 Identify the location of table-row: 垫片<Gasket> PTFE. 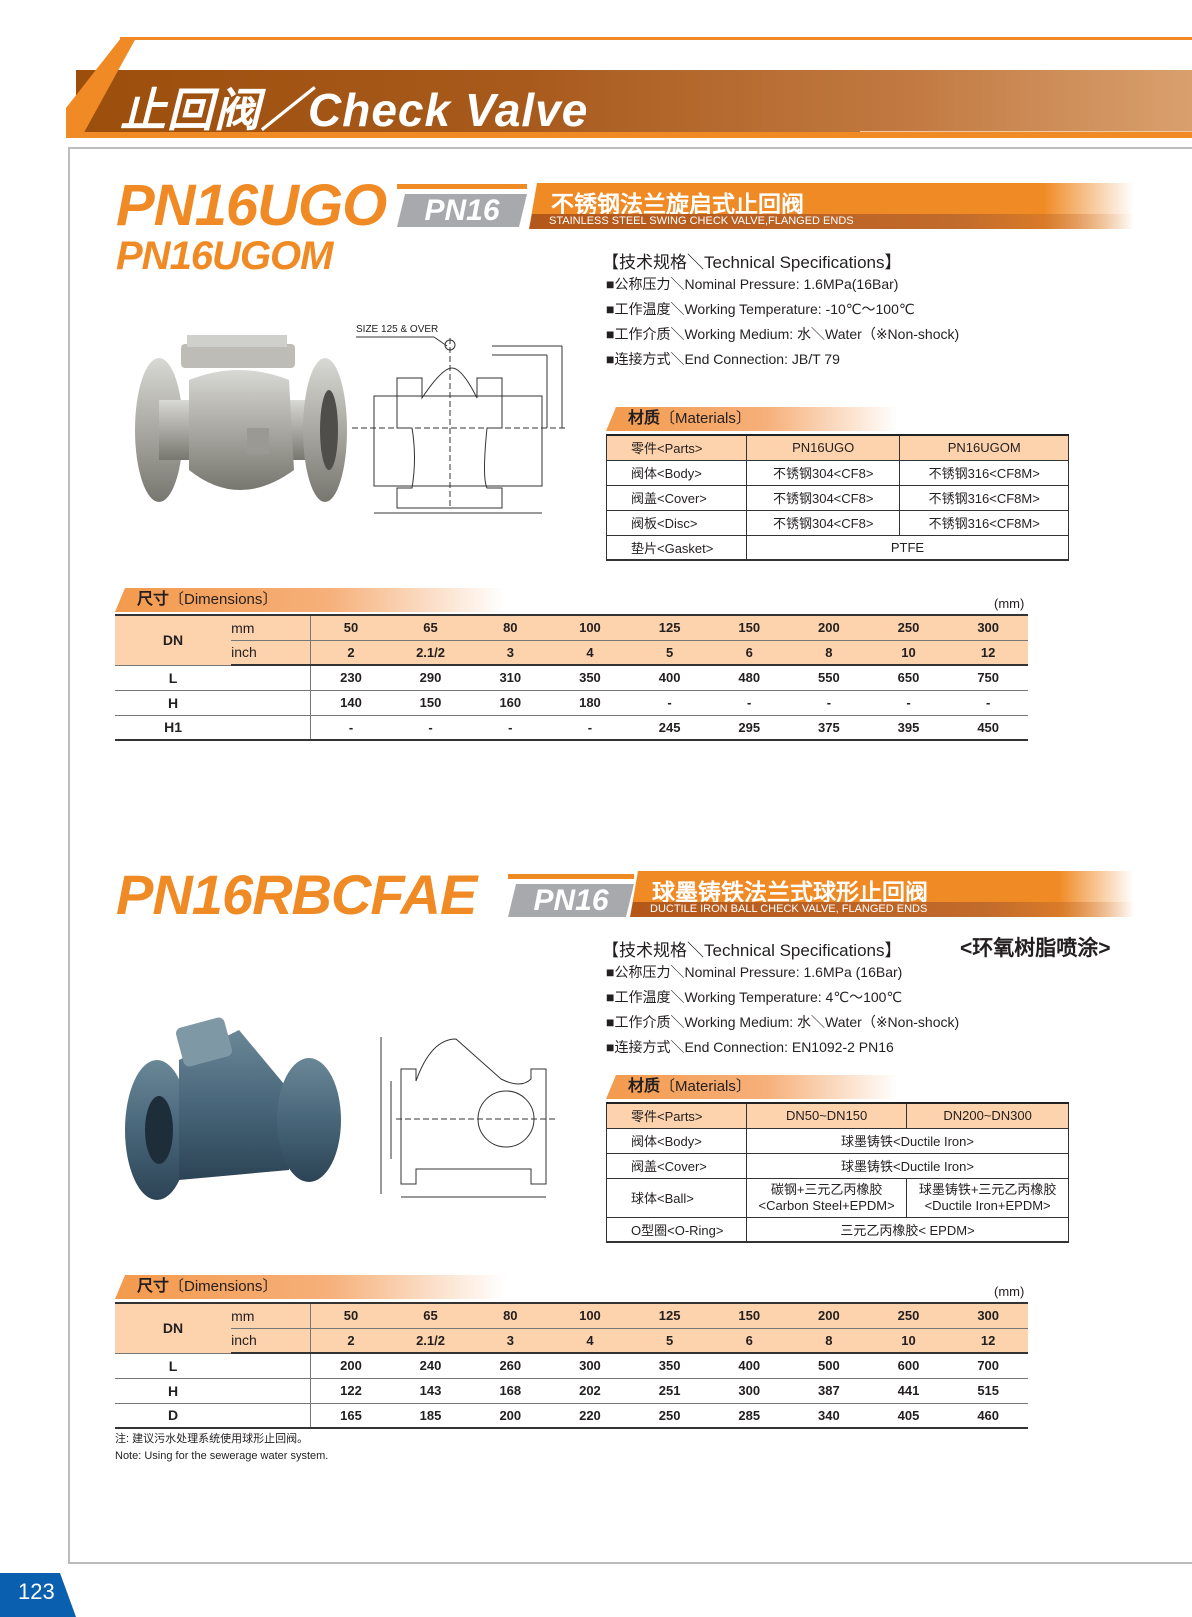
(837, 547).